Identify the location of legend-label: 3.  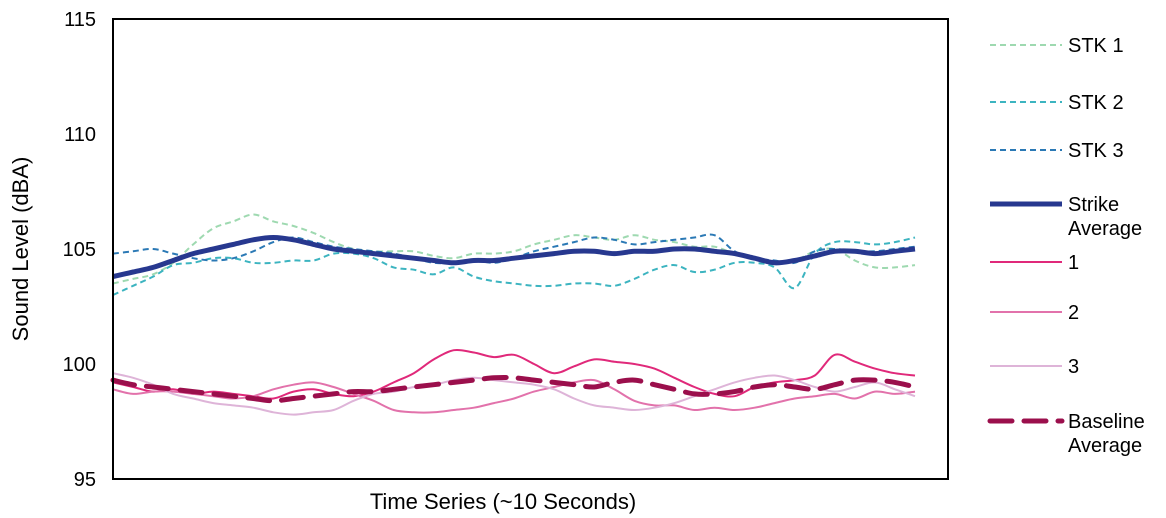
(1073, 367).